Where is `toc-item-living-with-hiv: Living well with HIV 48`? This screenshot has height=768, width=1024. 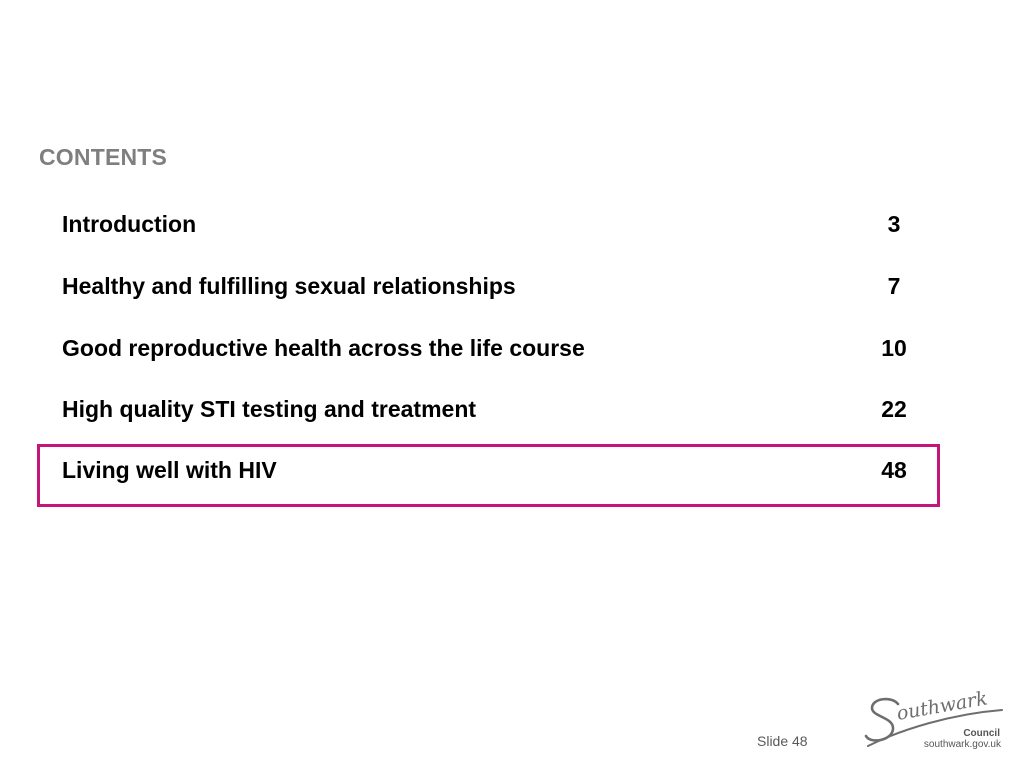 toc-item-living-with-hiv: Living well with HIV 48 is located at coordinates (487, 472).